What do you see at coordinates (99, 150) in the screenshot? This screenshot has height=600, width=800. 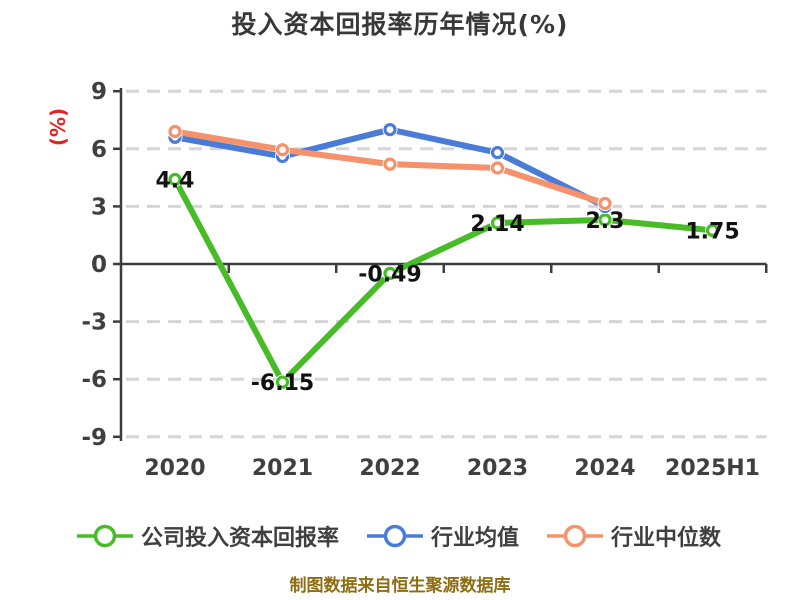 I see `y-tick-label: 6` at bounding box center [99, 150].